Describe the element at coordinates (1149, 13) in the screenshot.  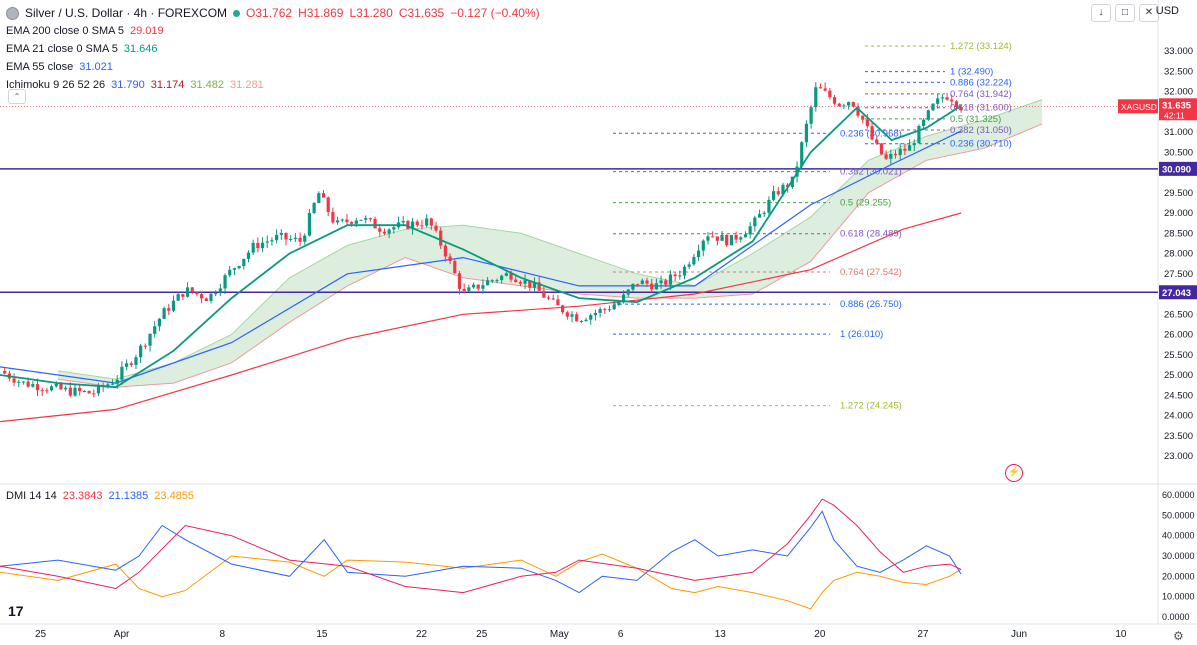
I see `close-icon: ✕` at that location.